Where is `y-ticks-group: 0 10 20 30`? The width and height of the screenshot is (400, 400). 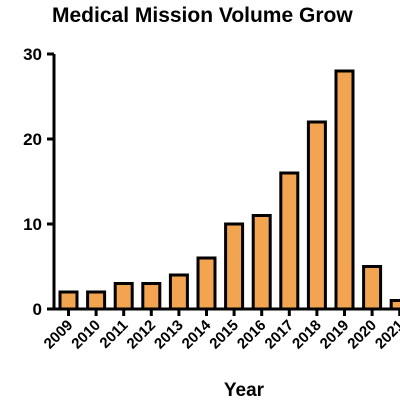 y-ticks-group: 0 10 20 30 is located at coordinates (38, 182).